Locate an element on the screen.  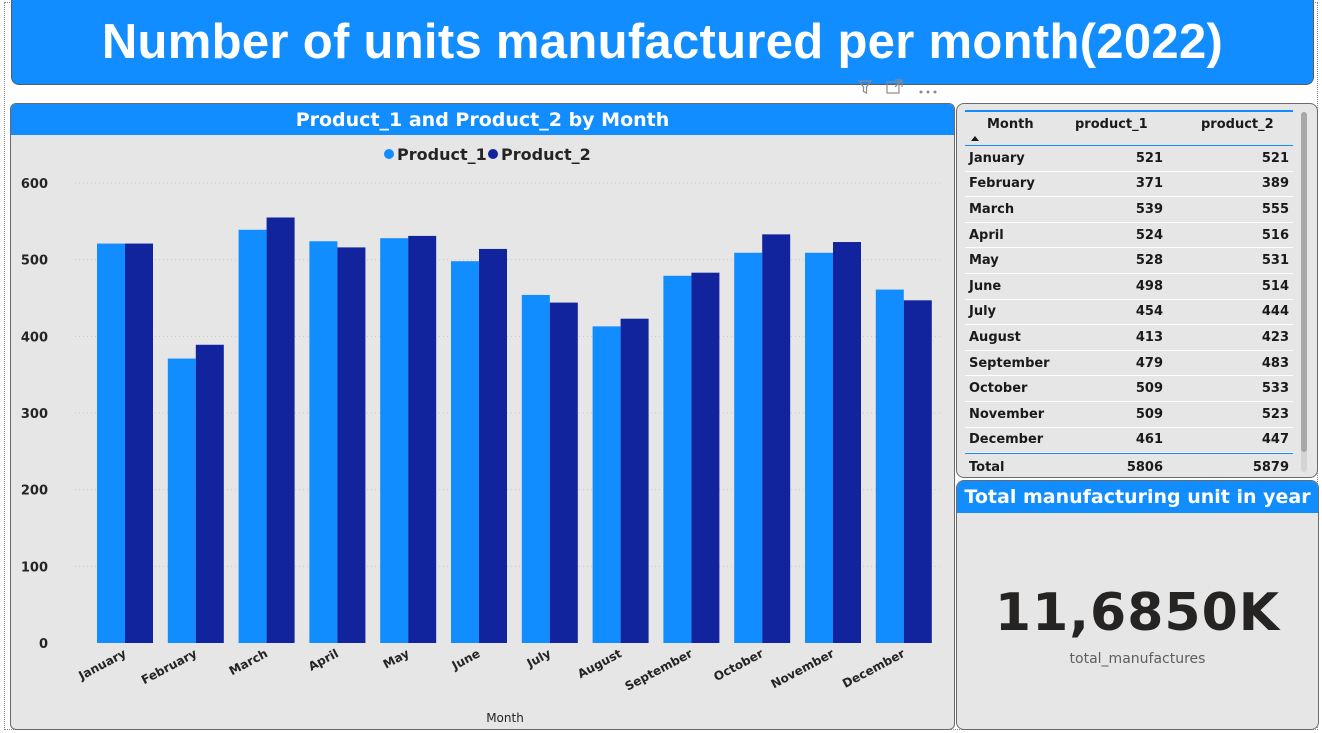
table-cell-product-2: 514 is located at coordinates (1275, 286).